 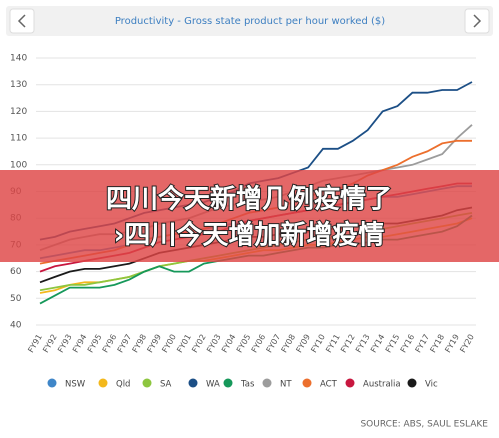 I want to click on x-tick-label: FY18, so click(x=437, y=344).